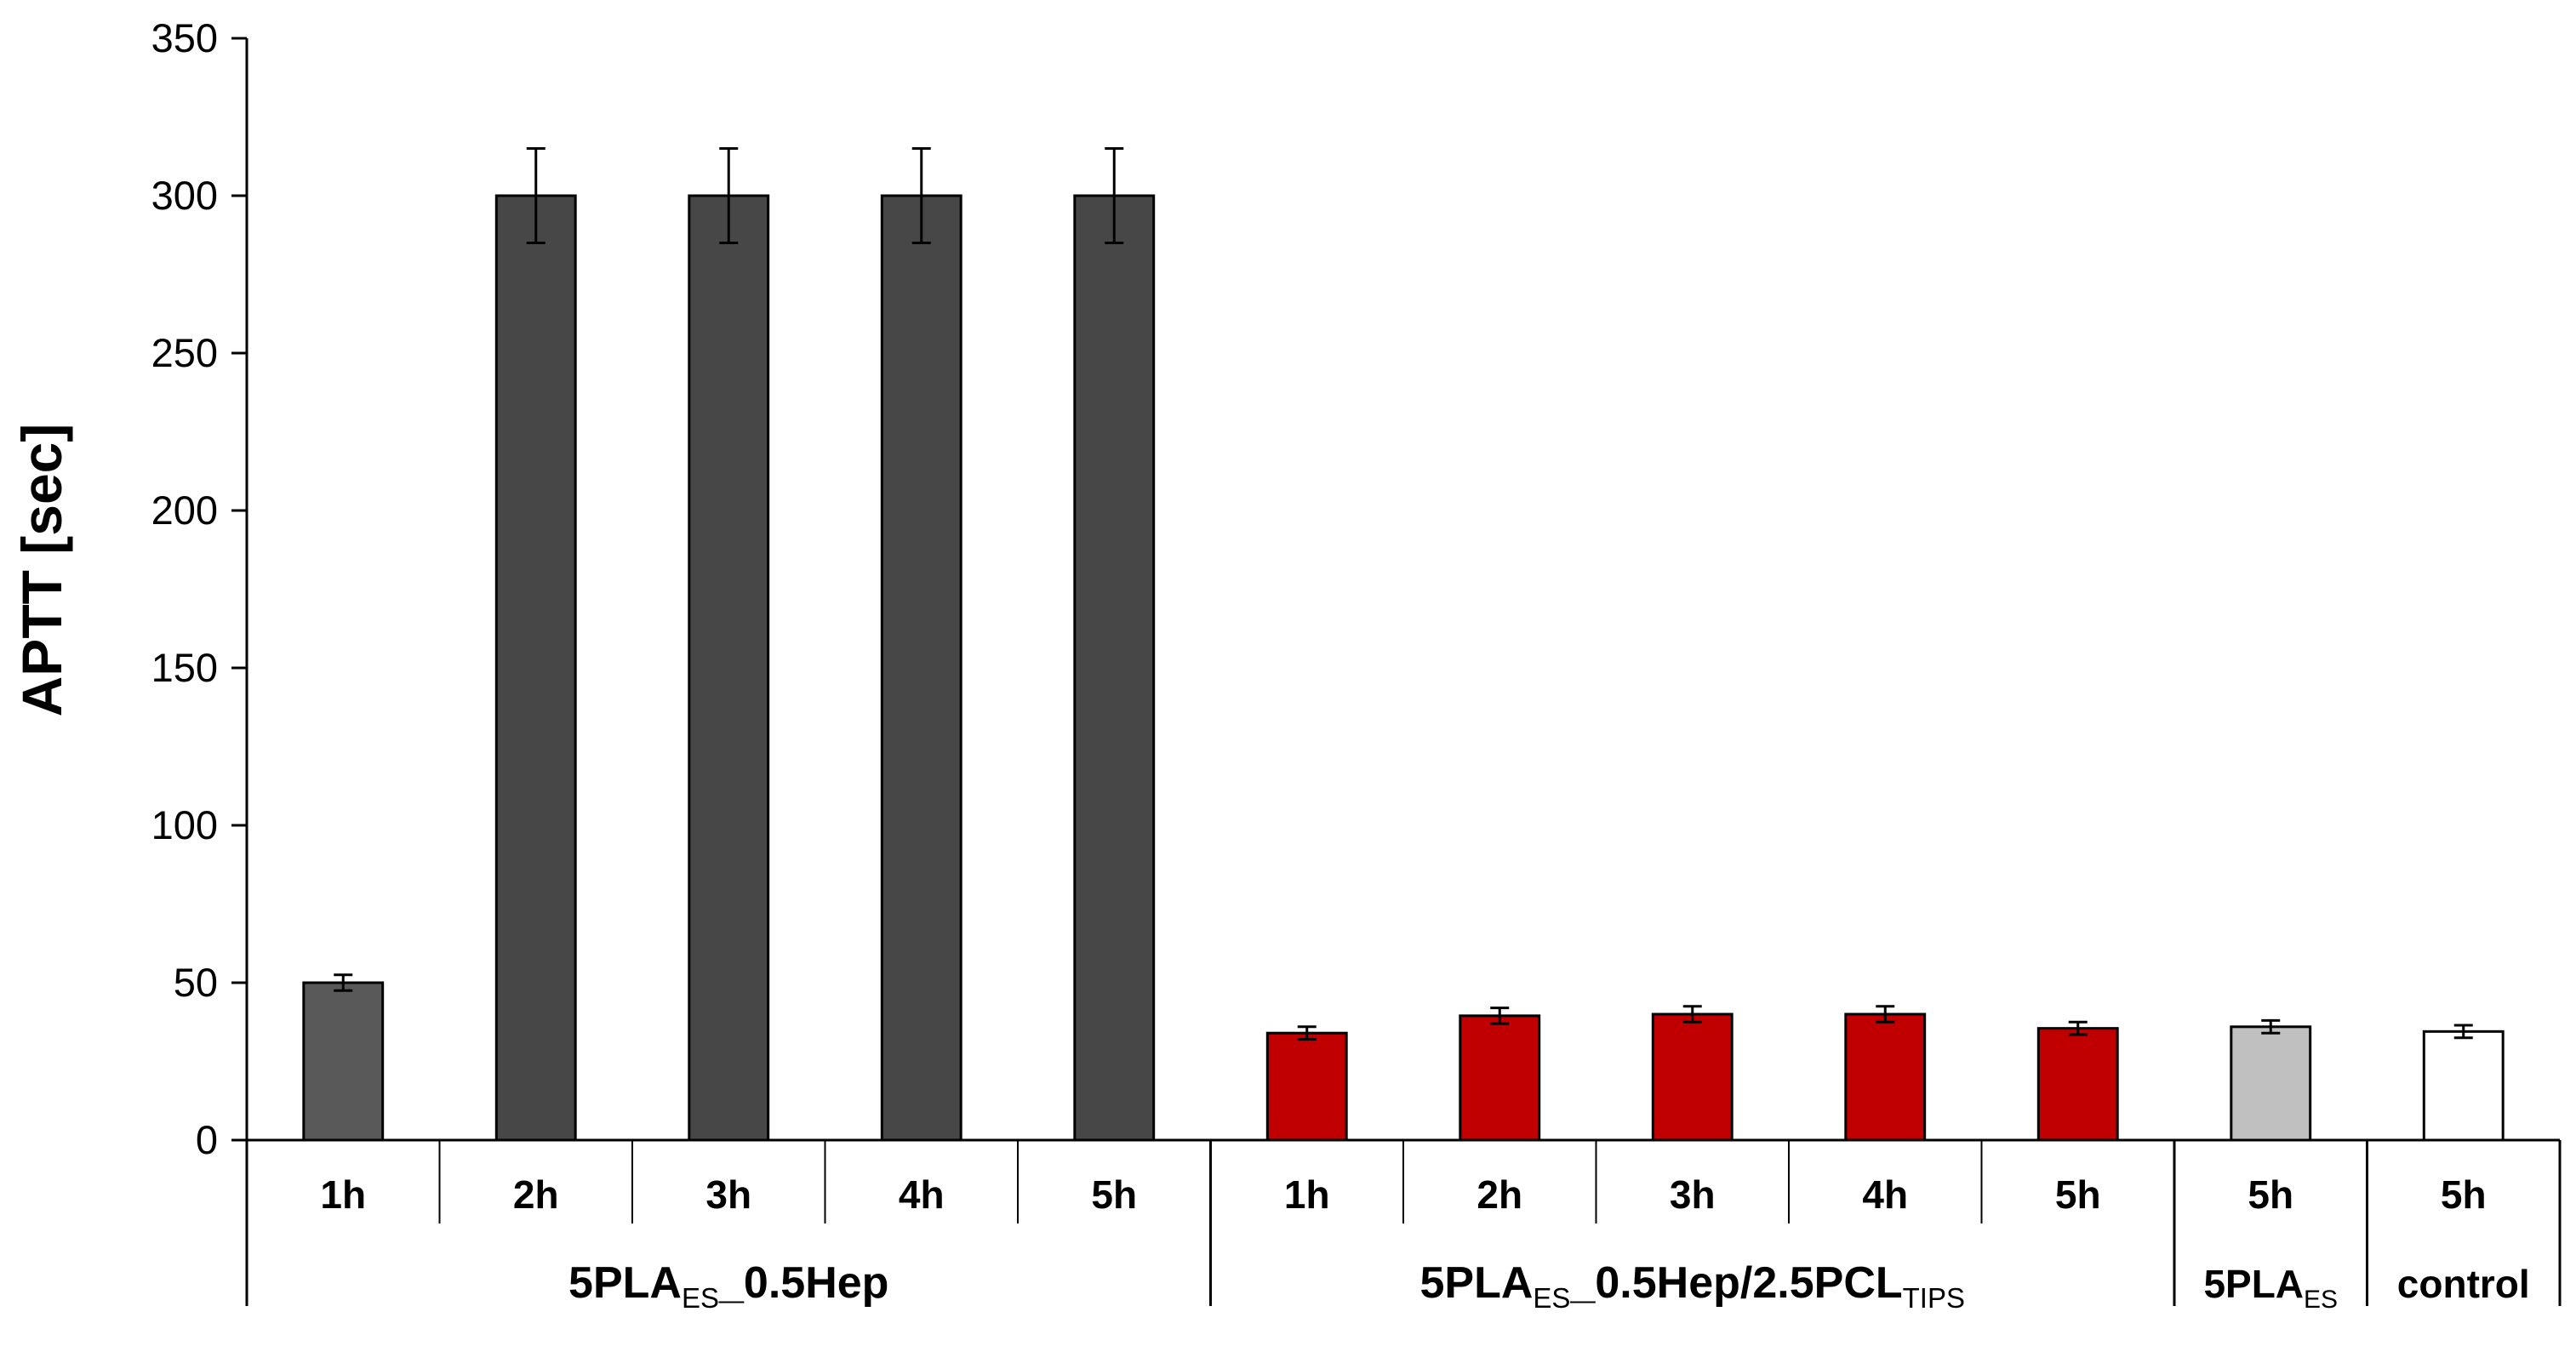 The image size is (2576, 1346). Describe the element at coordinates (184, 511) in the screenshot. I see `y-tick-label: 200` at that location.